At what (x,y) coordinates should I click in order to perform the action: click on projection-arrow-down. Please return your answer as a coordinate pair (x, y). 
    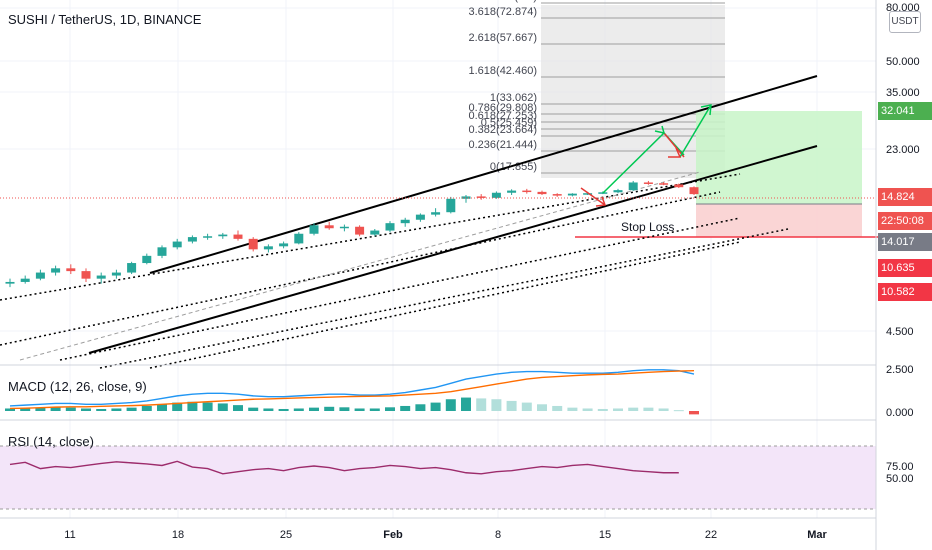
    Looking at the image, I should click on (674, 145).